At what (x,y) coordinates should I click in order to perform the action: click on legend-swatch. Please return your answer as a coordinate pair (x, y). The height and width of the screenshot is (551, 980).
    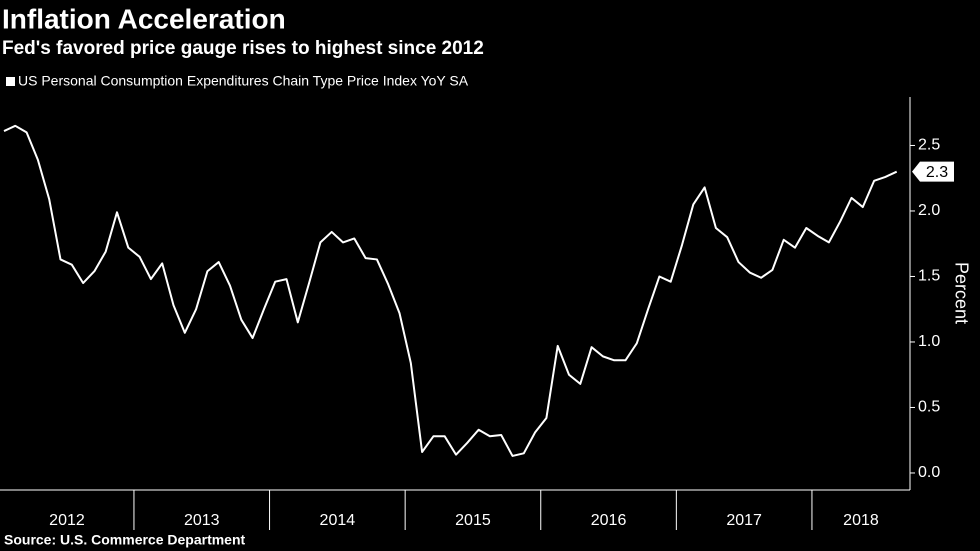
    Looking at the image, I should click on (10, 81).